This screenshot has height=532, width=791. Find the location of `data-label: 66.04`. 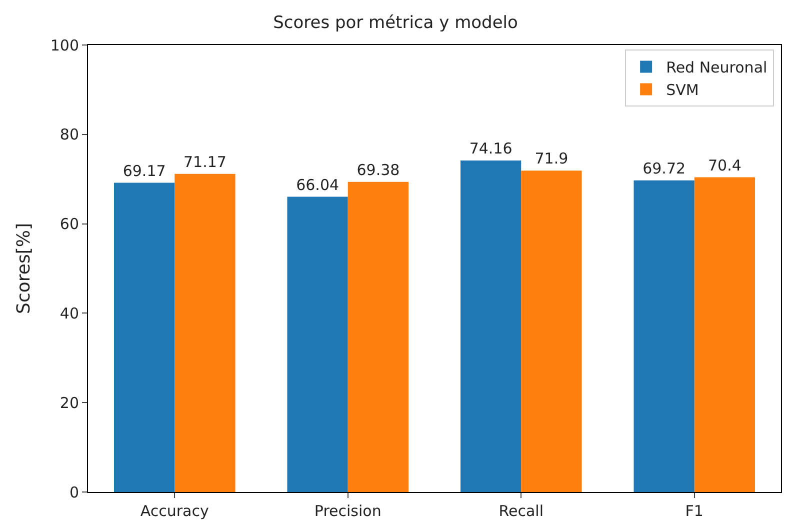

data-label: 66.04 is located at coordinates (318, 185).